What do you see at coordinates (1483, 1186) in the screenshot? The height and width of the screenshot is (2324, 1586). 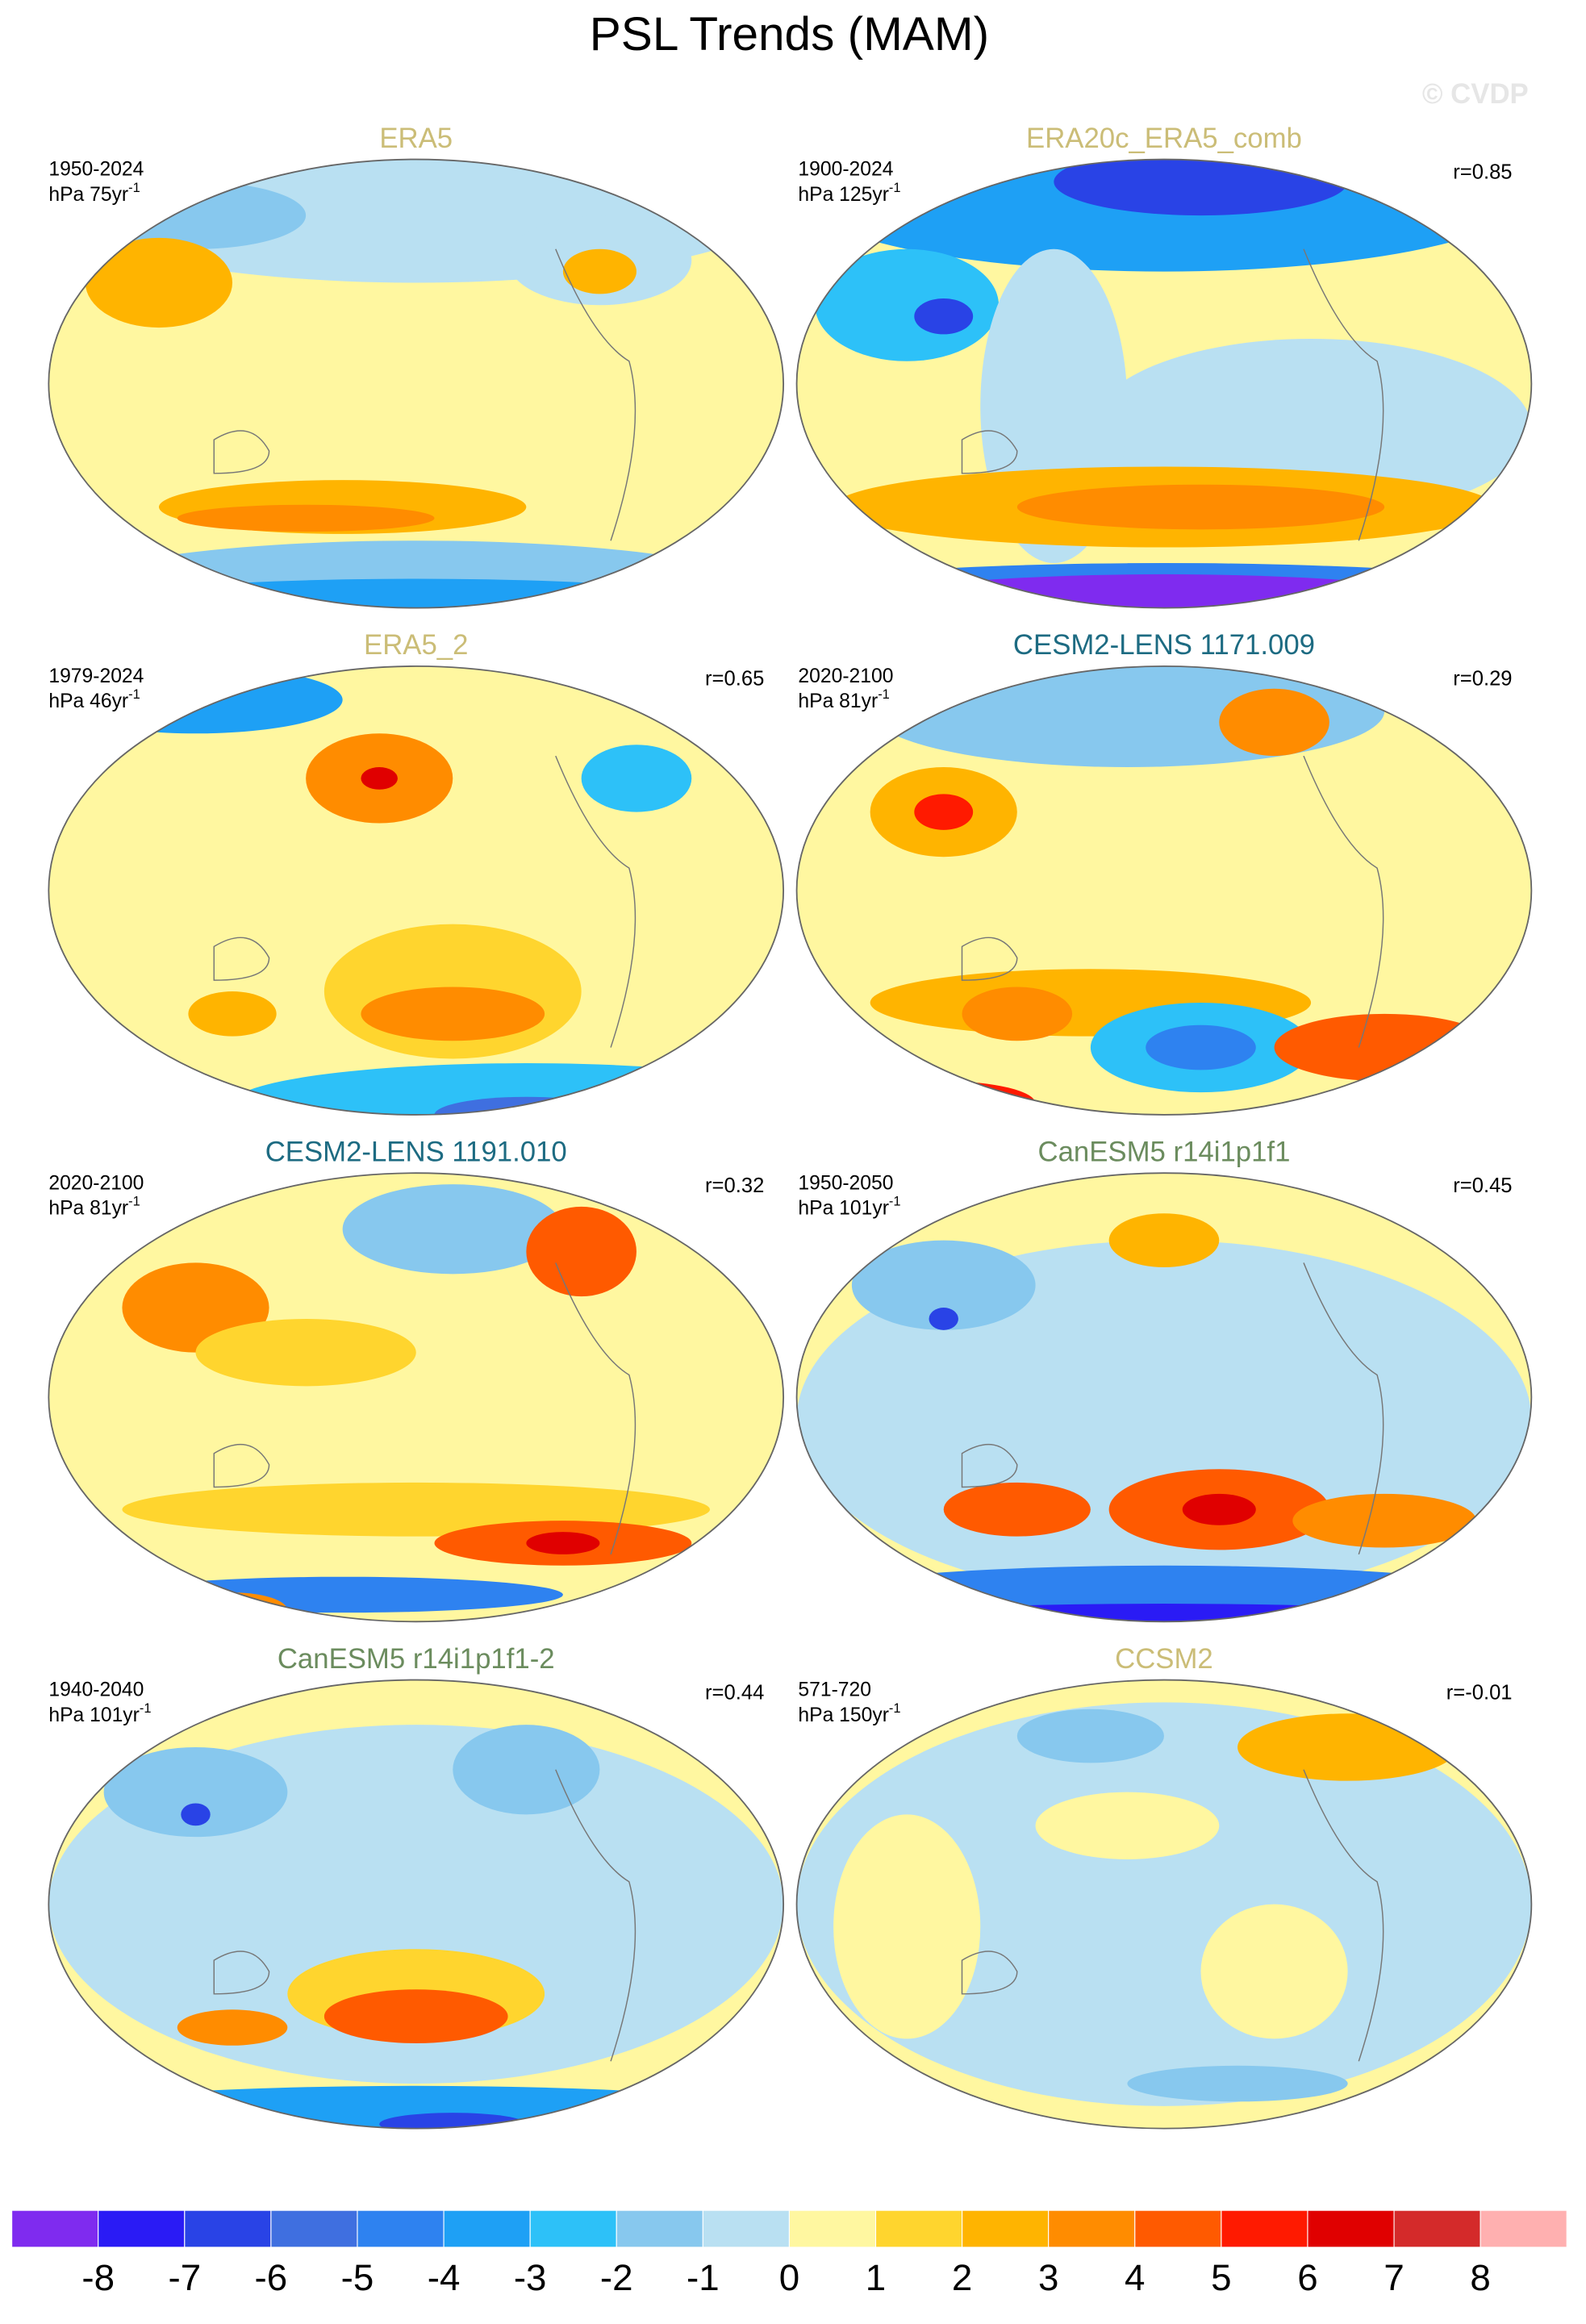 I see `correlation: r=0.45` at bounding box center [1483, 1186].